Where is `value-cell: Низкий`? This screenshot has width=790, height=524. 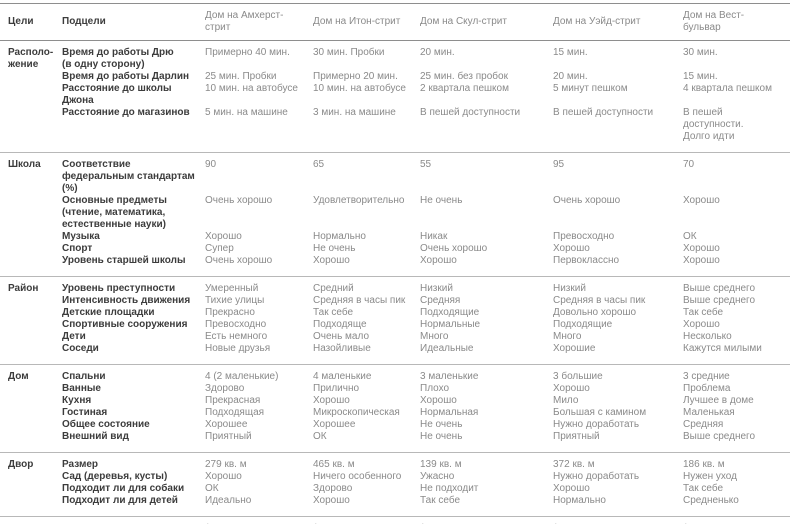 value-cell: Низкий is located at coordinates (618, 285).